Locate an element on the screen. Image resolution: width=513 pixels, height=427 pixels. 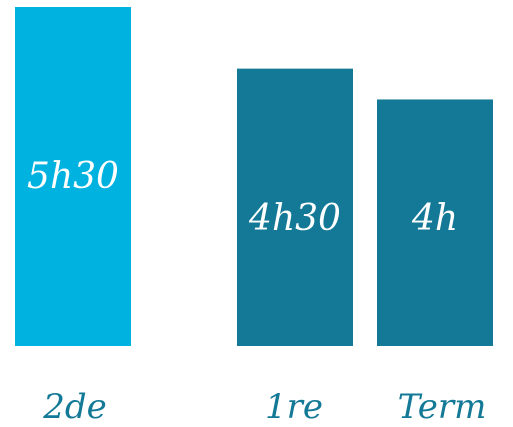
category-label-1re: 1re is located at coordinates (294, 407).